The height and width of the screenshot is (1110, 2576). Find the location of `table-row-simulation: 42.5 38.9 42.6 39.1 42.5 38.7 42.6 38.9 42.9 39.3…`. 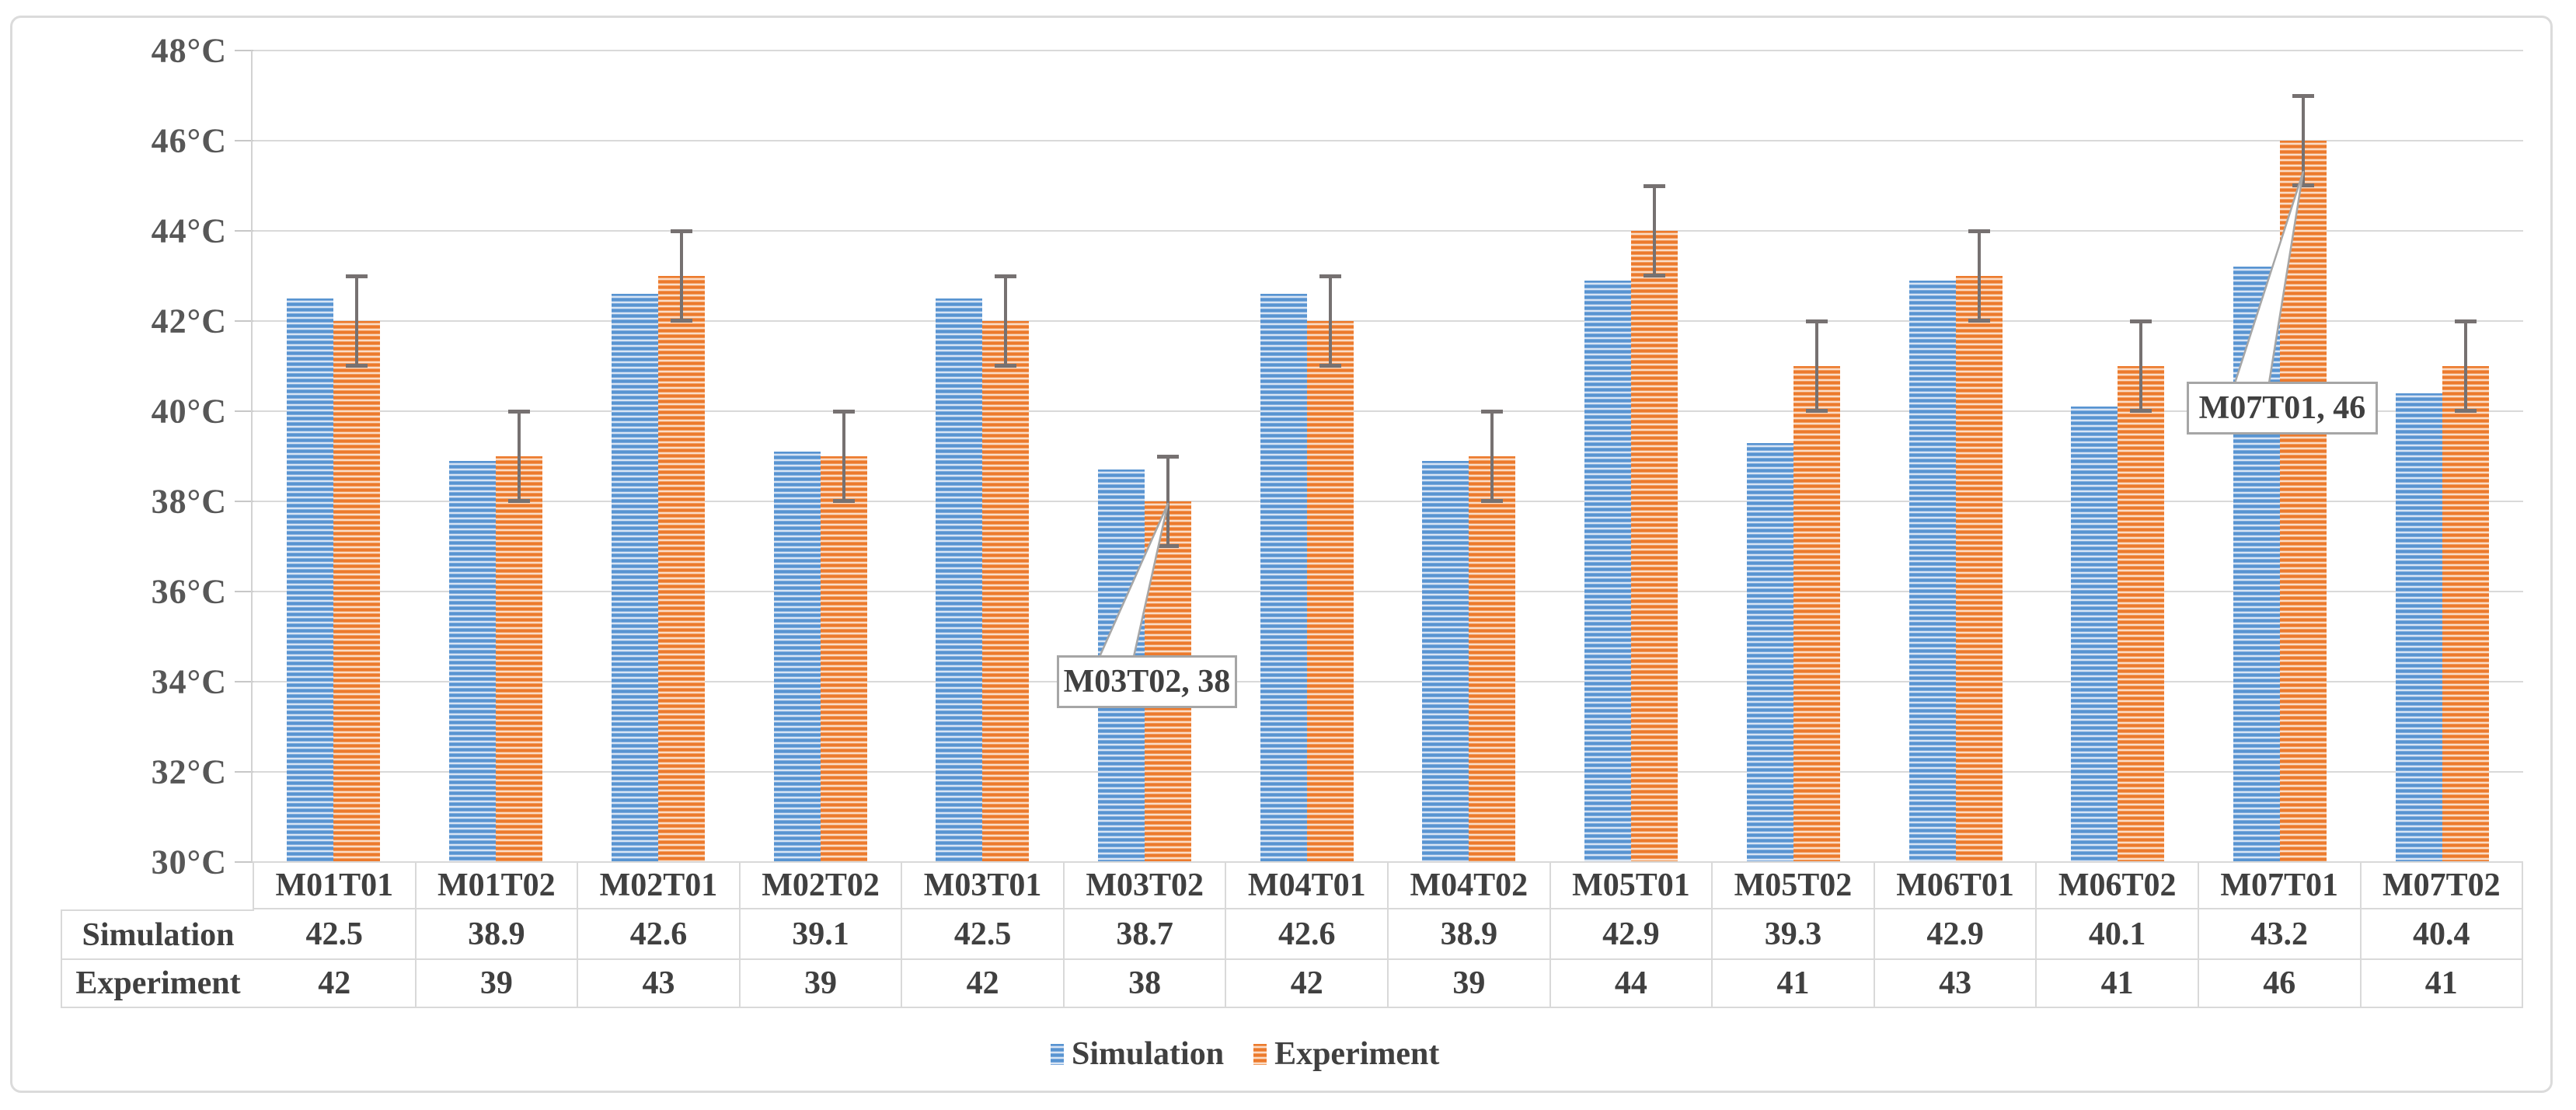

table-row-simulation: 42.5 38.9 42.6 39.1 42.5 38.7 42.6 38.9 42.9 39.3… is located at coordinates (1388, 934).